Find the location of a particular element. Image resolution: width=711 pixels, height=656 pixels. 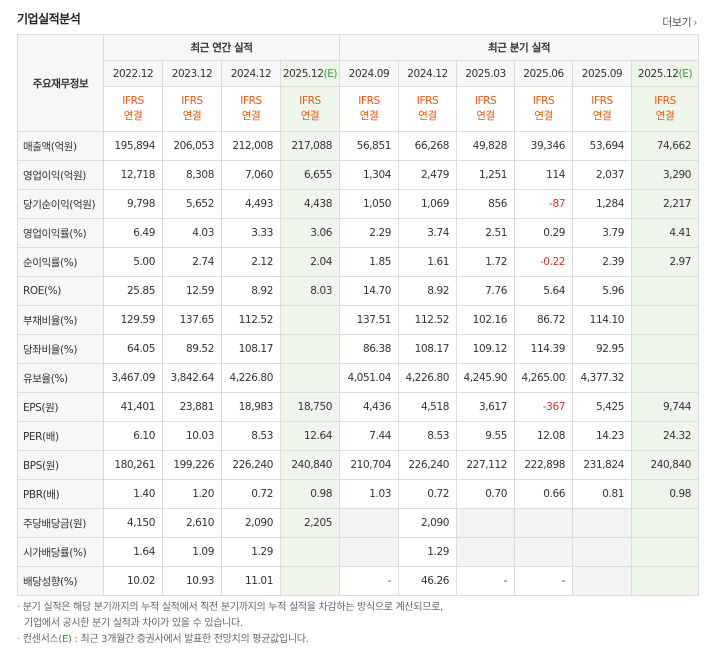

period-label: 2024.12 is located at coordinates (427, 73).